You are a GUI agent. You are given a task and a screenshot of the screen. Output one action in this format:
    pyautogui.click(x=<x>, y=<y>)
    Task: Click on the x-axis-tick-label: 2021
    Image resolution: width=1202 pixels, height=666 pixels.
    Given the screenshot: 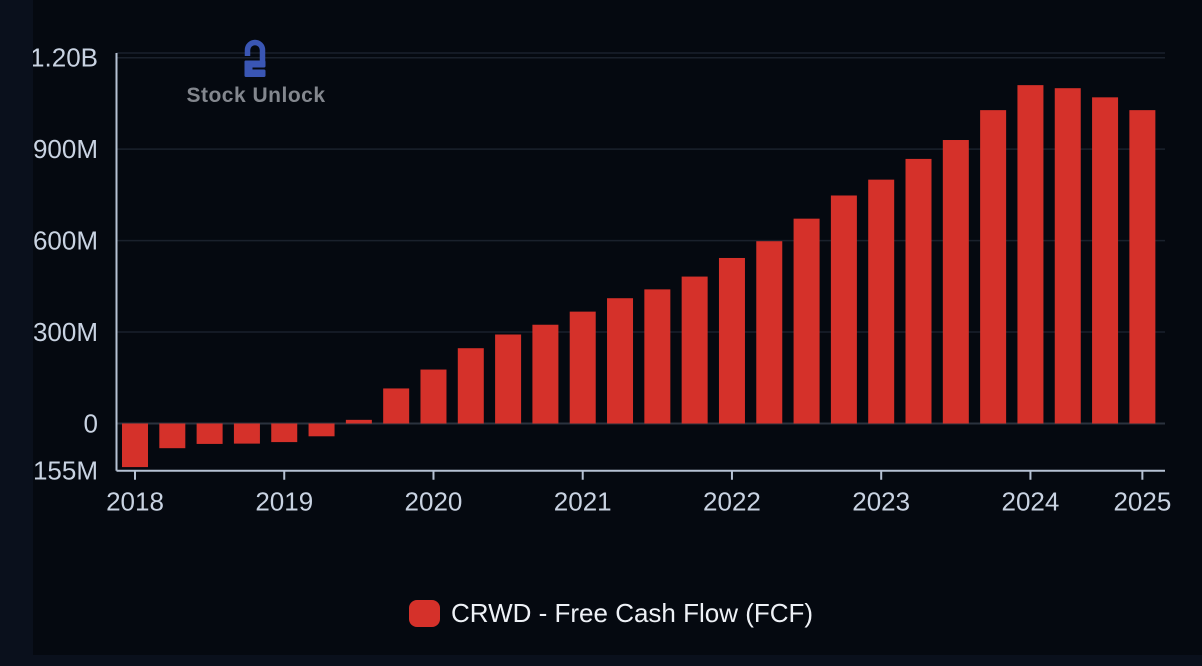 What is the action you would take?
    pyautogui.click(x=583, y=502)
    